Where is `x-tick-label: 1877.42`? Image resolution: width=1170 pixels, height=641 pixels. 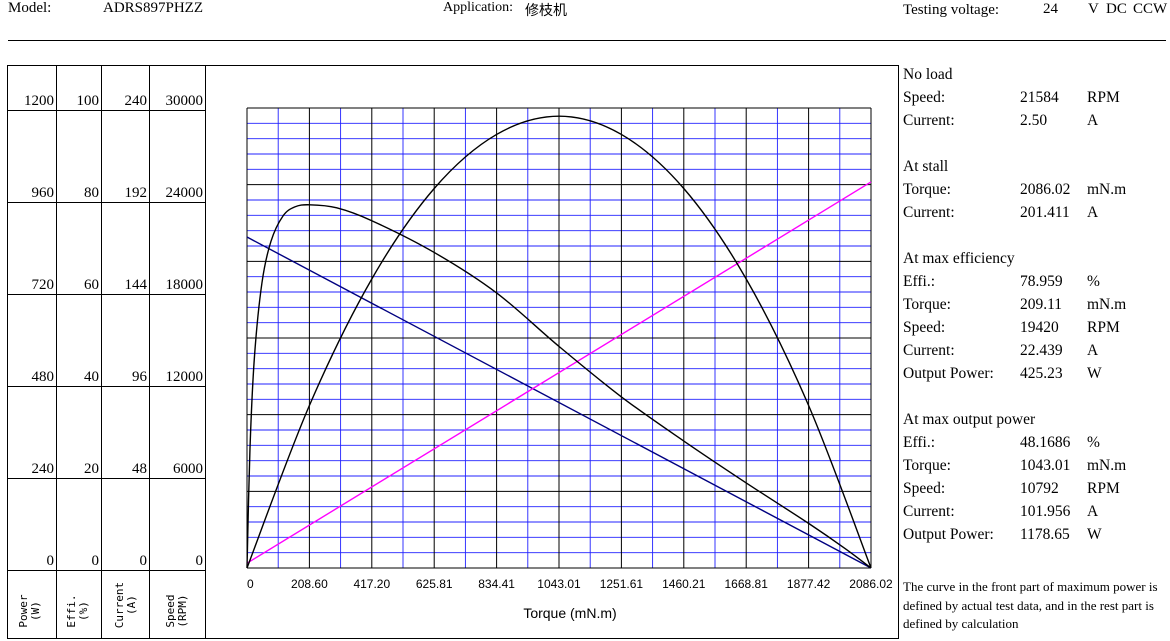 x-tick-label: 1877.42 is located at coordinates (809, 584).